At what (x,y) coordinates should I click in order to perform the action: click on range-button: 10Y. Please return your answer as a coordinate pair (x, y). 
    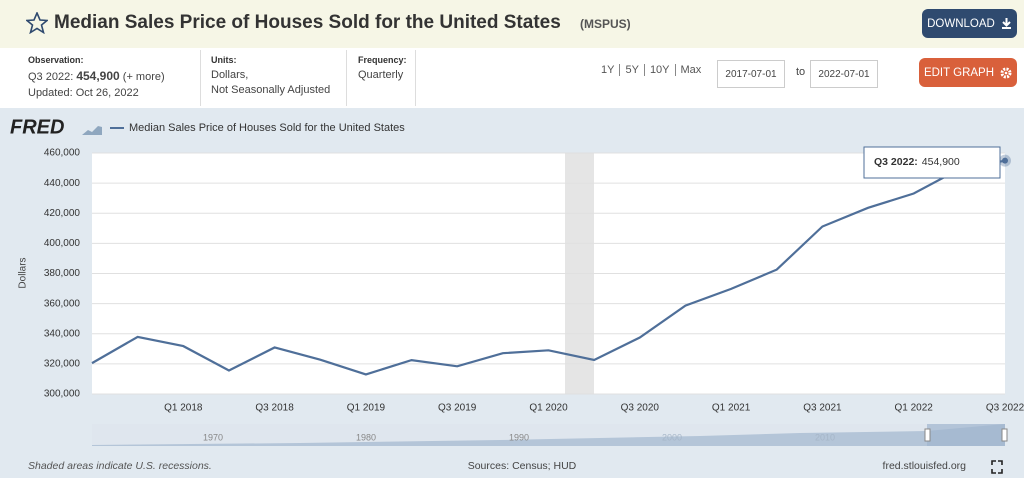
    Looking at the image, I should click on (659, 70).